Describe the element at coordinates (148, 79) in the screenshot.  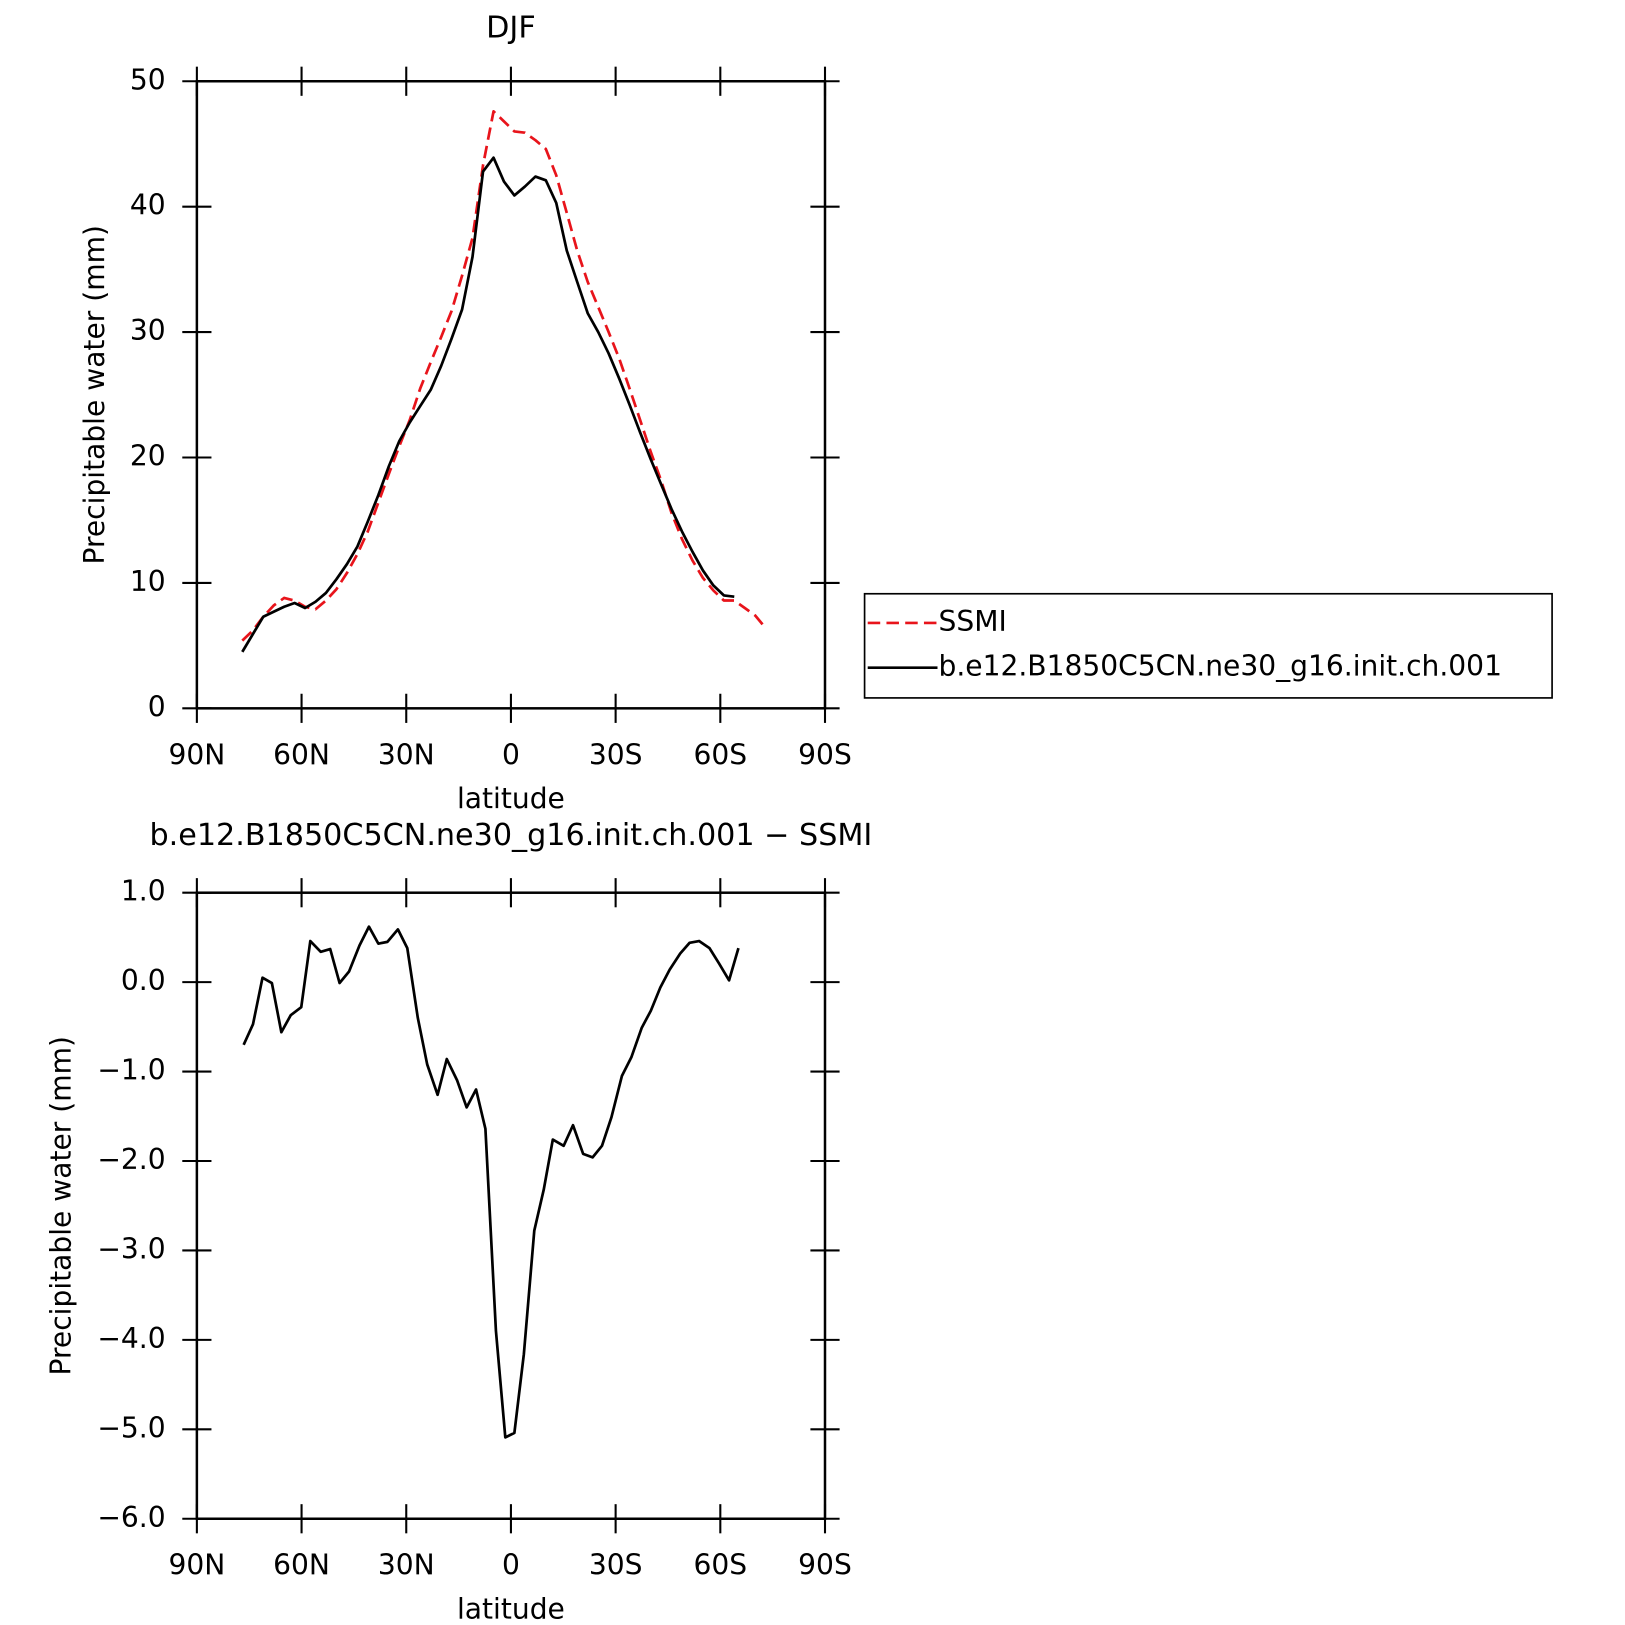
I see `y-tick-label: 50` at that location.